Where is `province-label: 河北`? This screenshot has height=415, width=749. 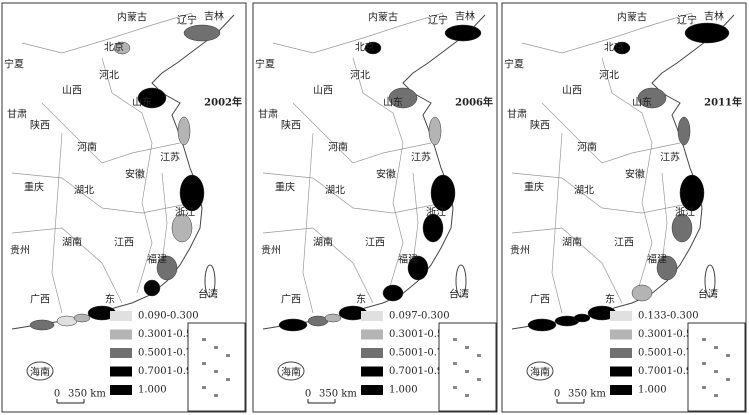
province-label: 河北 is located at coordinates (609, 76).